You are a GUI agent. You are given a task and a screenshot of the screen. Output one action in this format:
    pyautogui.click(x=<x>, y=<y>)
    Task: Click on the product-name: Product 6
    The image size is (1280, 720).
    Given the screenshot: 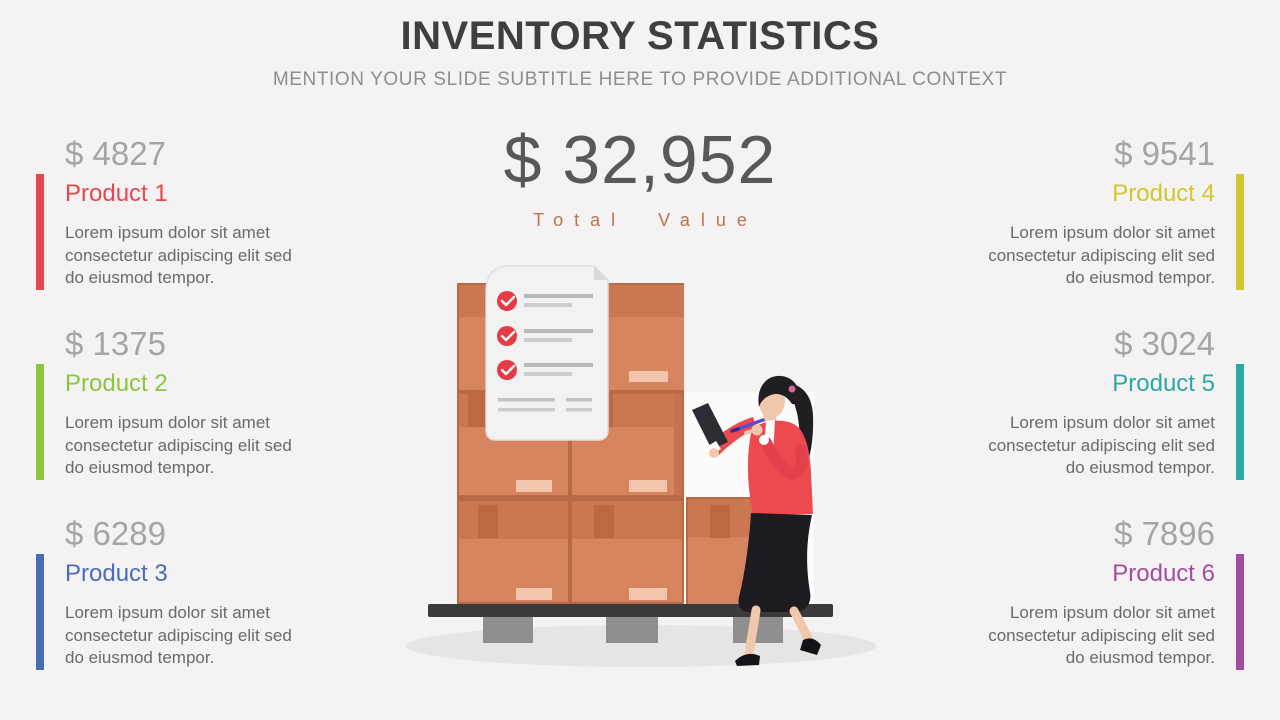 What is the action you would take?
    pyautogui.click(x=1163, y=573)
    